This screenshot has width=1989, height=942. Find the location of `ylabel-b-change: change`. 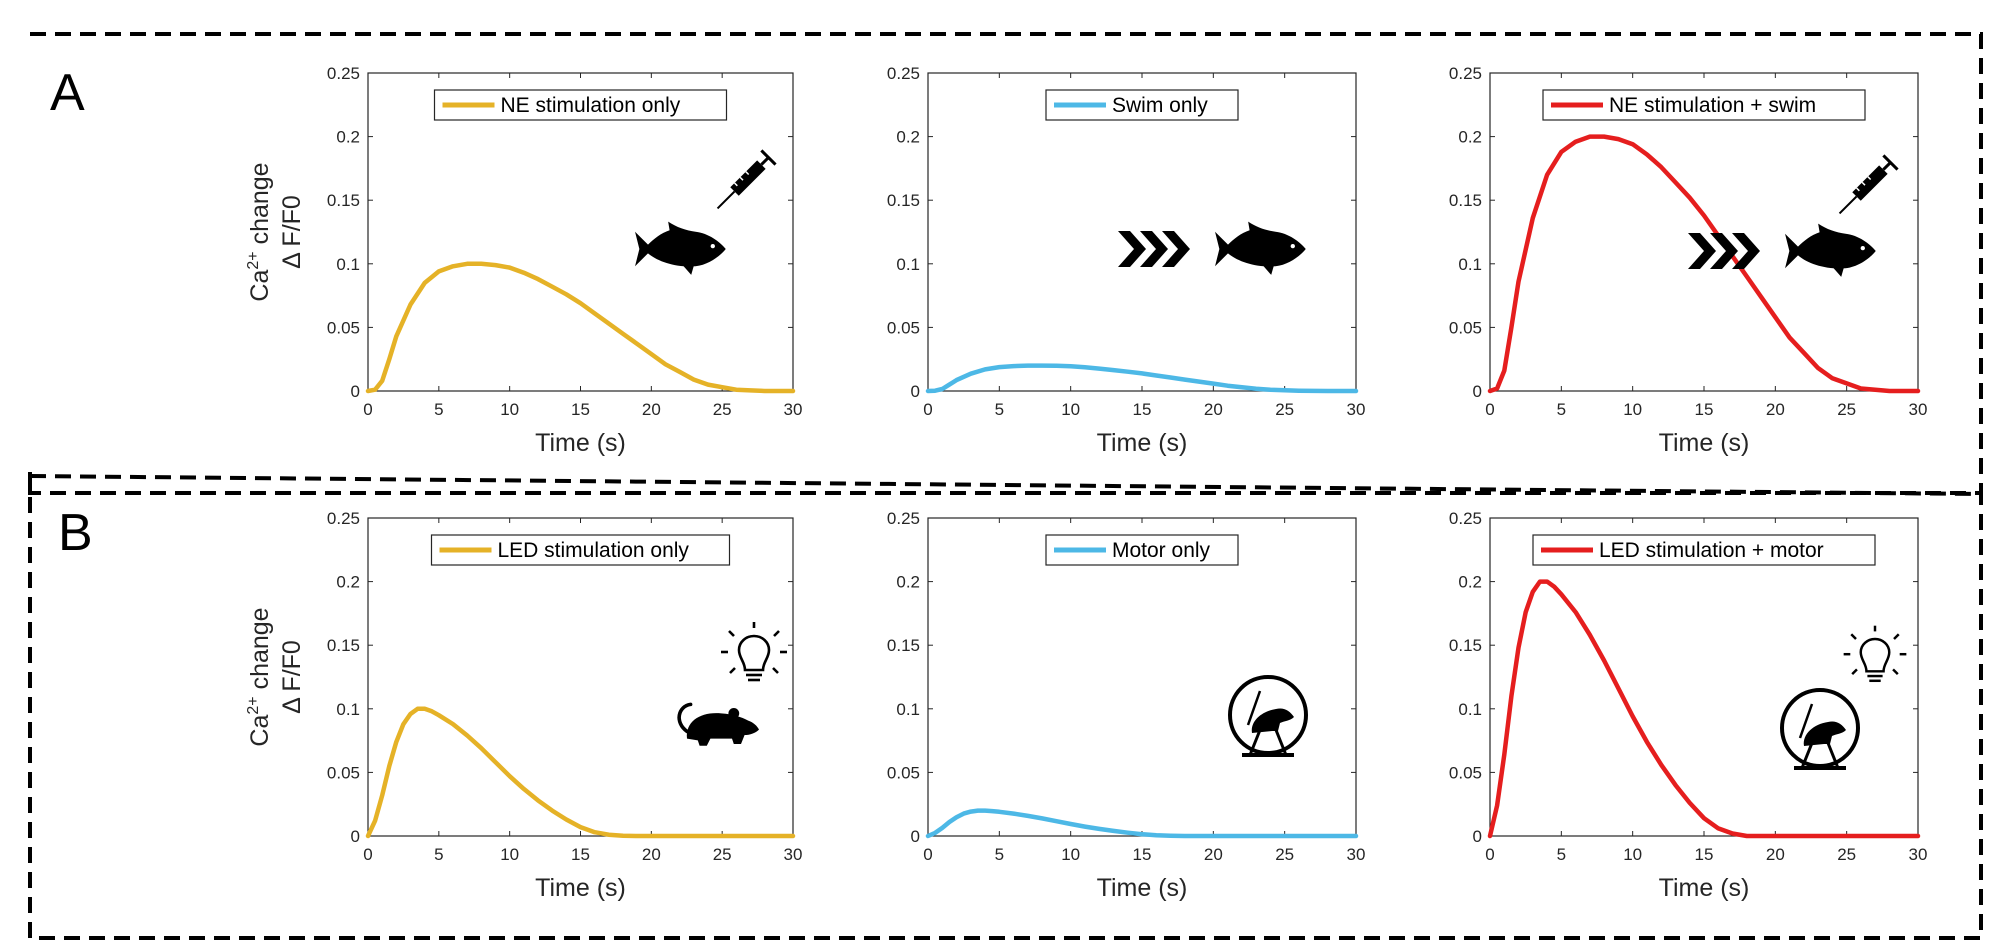

ylabel-b-change: change is located at coordinates (260, 651).